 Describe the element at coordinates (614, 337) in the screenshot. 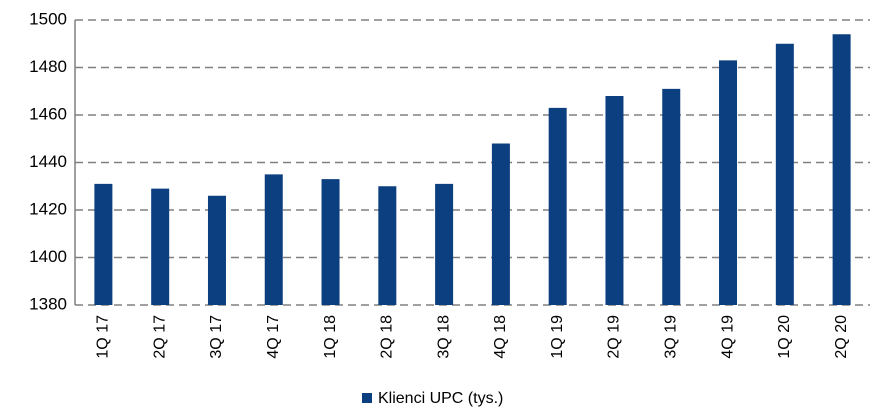

I see `x-tick-label: 2Q 19` at that location.